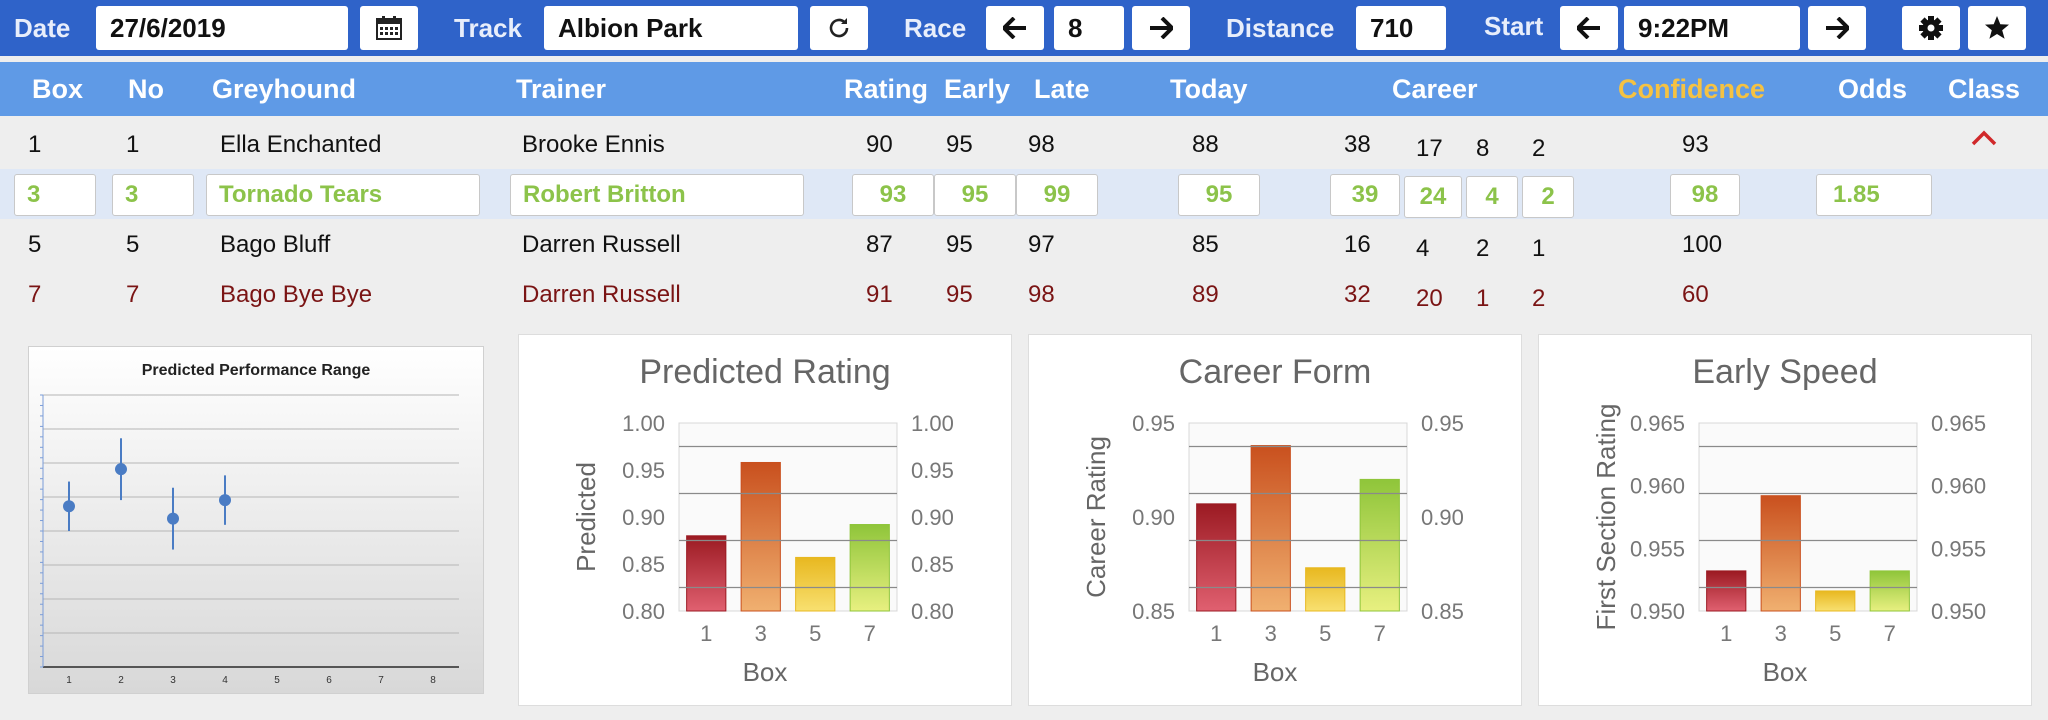 The height and width of the screenshot is (720, 2048). I want to click on chart-title: Career Form, so click(1275, 372).